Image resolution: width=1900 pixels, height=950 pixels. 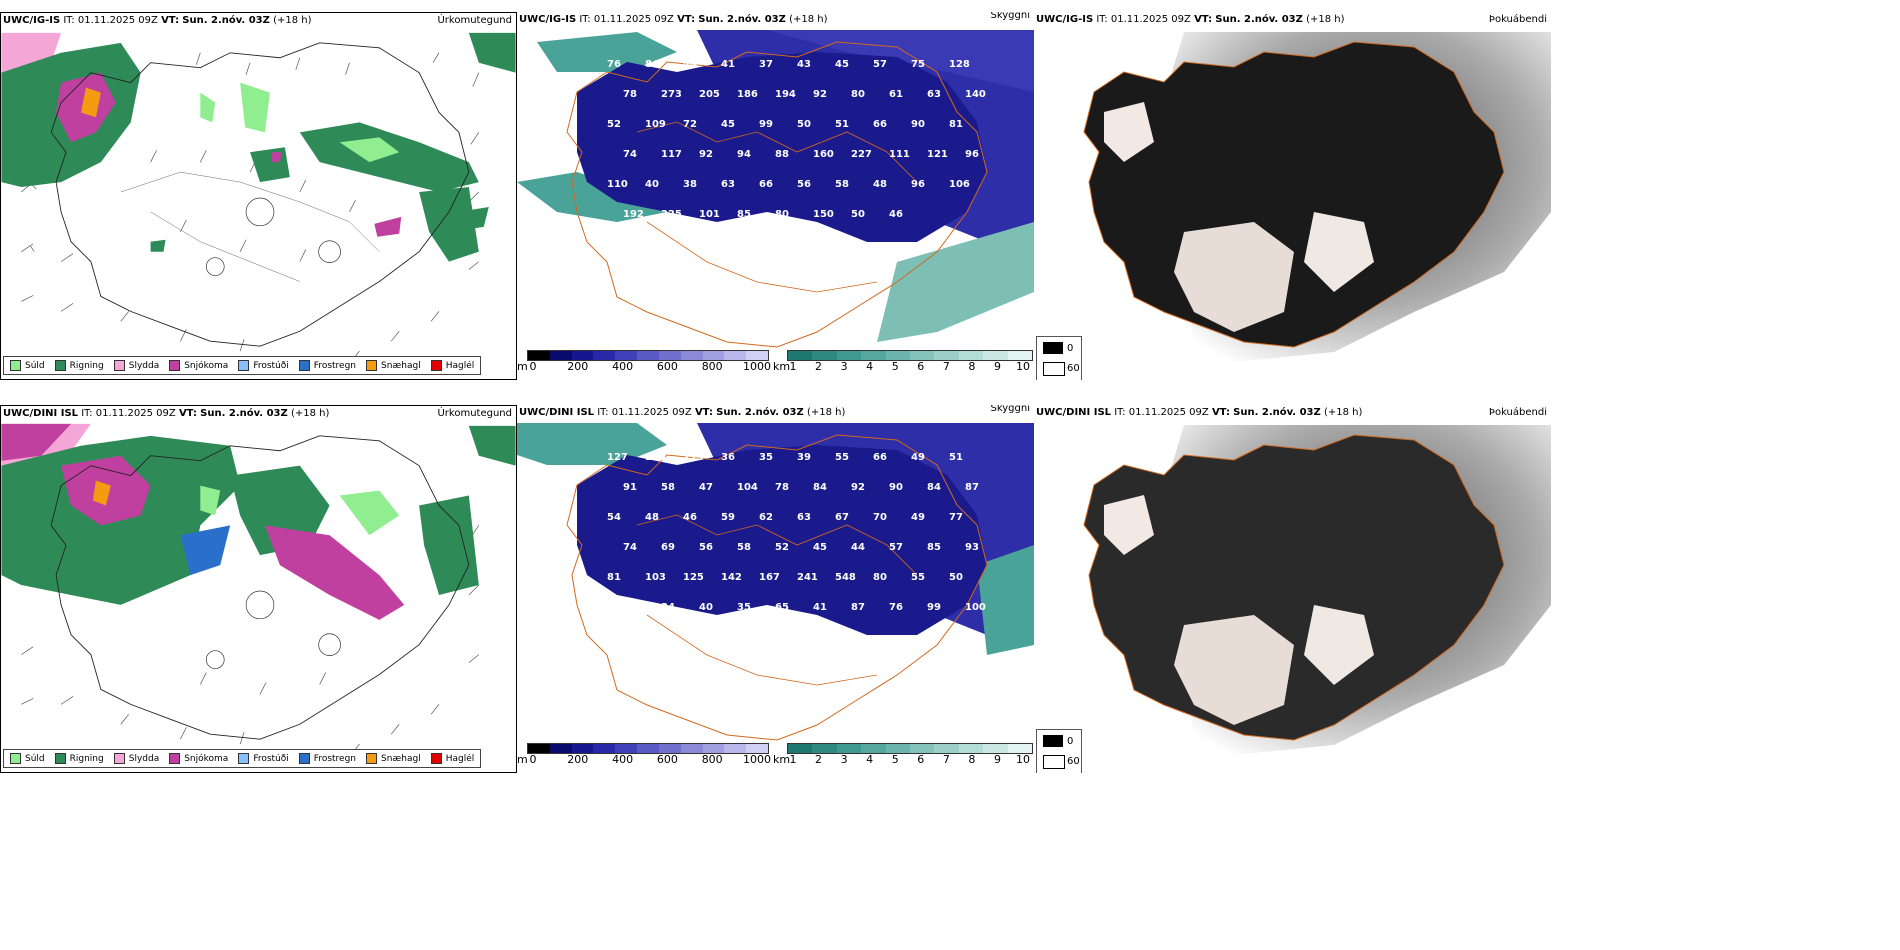 What do you see at coordinates (903, 363) in the screenshot?
I see `km-colorbar: km 1 2 3 4 5 6 7 8 9 10` at bounding box center [903, 363].